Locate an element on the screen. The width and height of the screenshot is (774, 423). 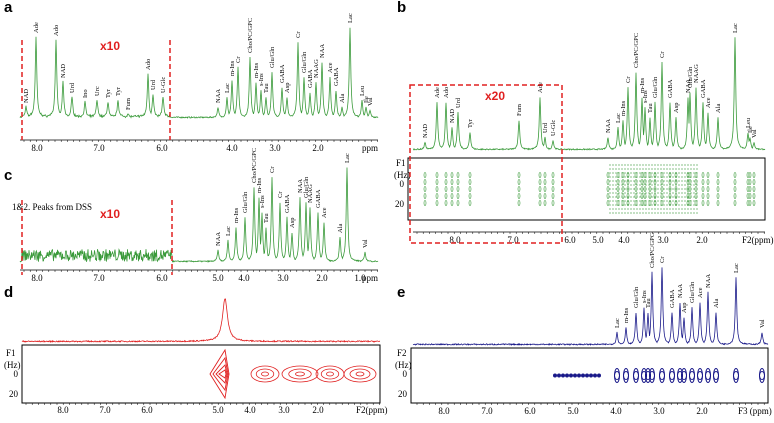
peak-label: NAD is located at coordinates (425, 131).